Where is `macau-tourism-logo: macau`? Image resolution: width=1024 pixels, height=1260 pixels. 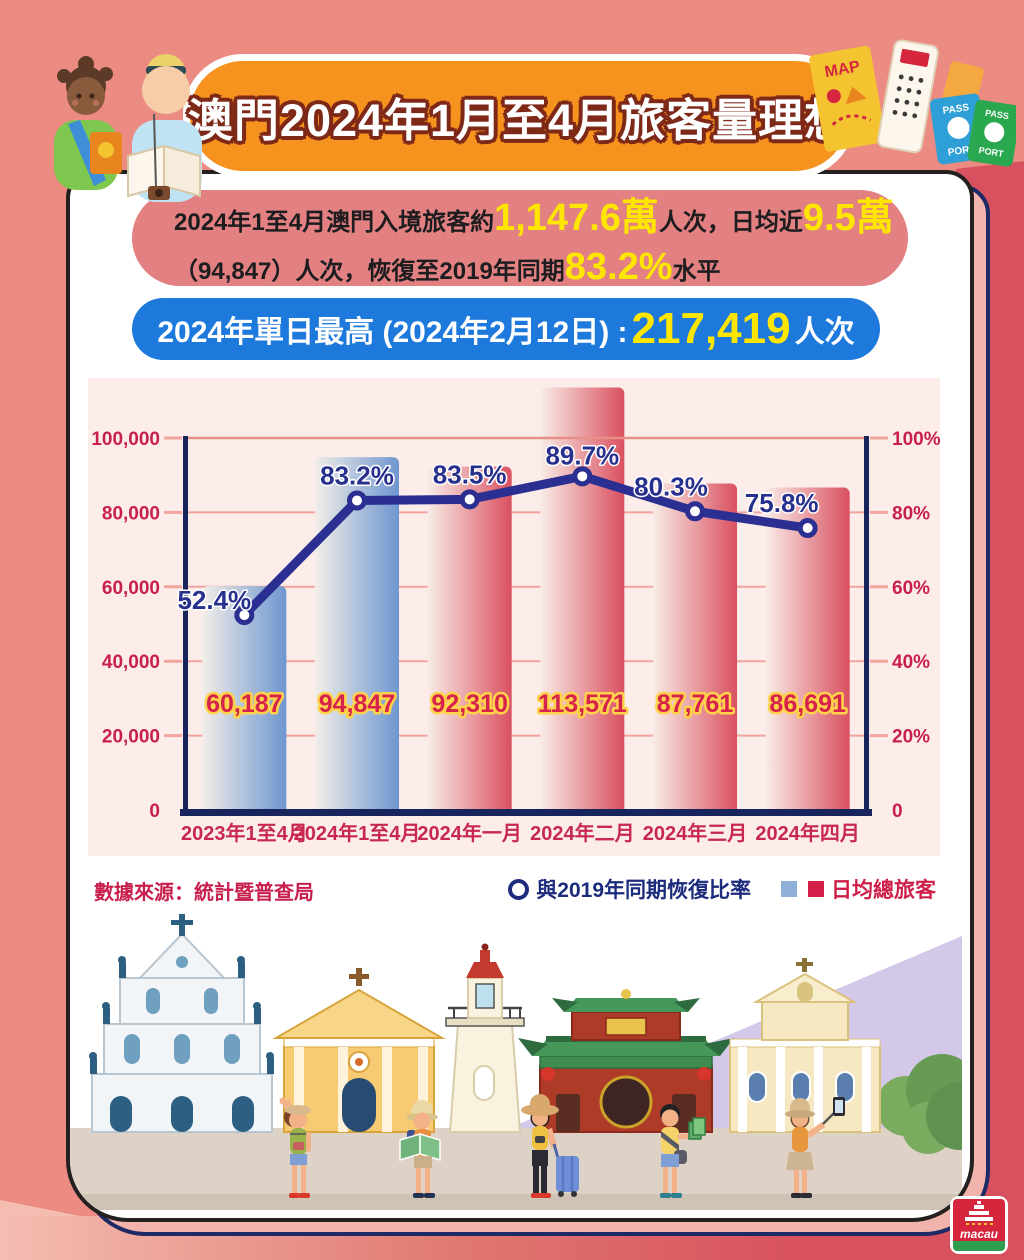 macau-tourism-logo: macau is located at coordinates (979, 1225).